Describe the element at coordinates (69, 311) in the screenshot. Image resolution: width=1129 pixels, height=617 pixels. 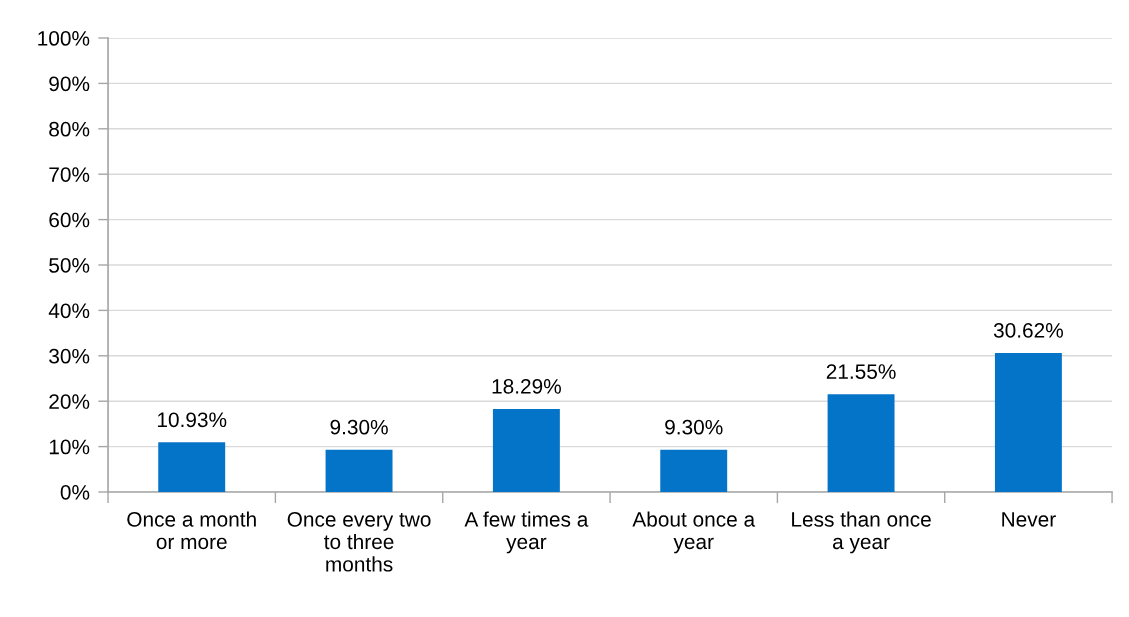
I see `y-tick-label: 40%` at that location.